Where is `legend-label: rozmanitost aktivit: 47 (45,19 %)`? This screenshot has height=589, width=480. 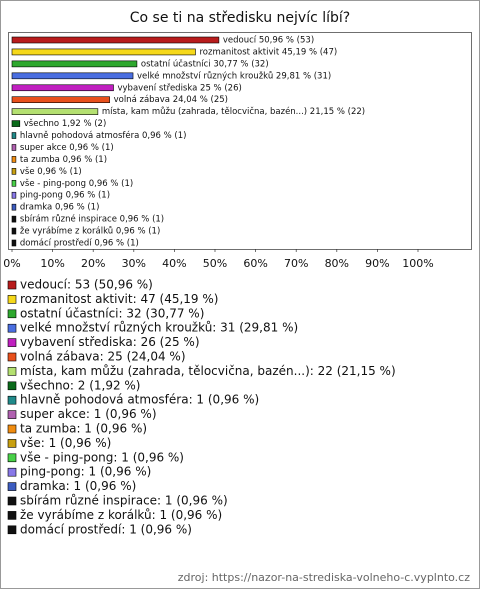 legend-label: rozmanitost aktivit: 47 (45,19 %) is located at coordinates (119, 299).